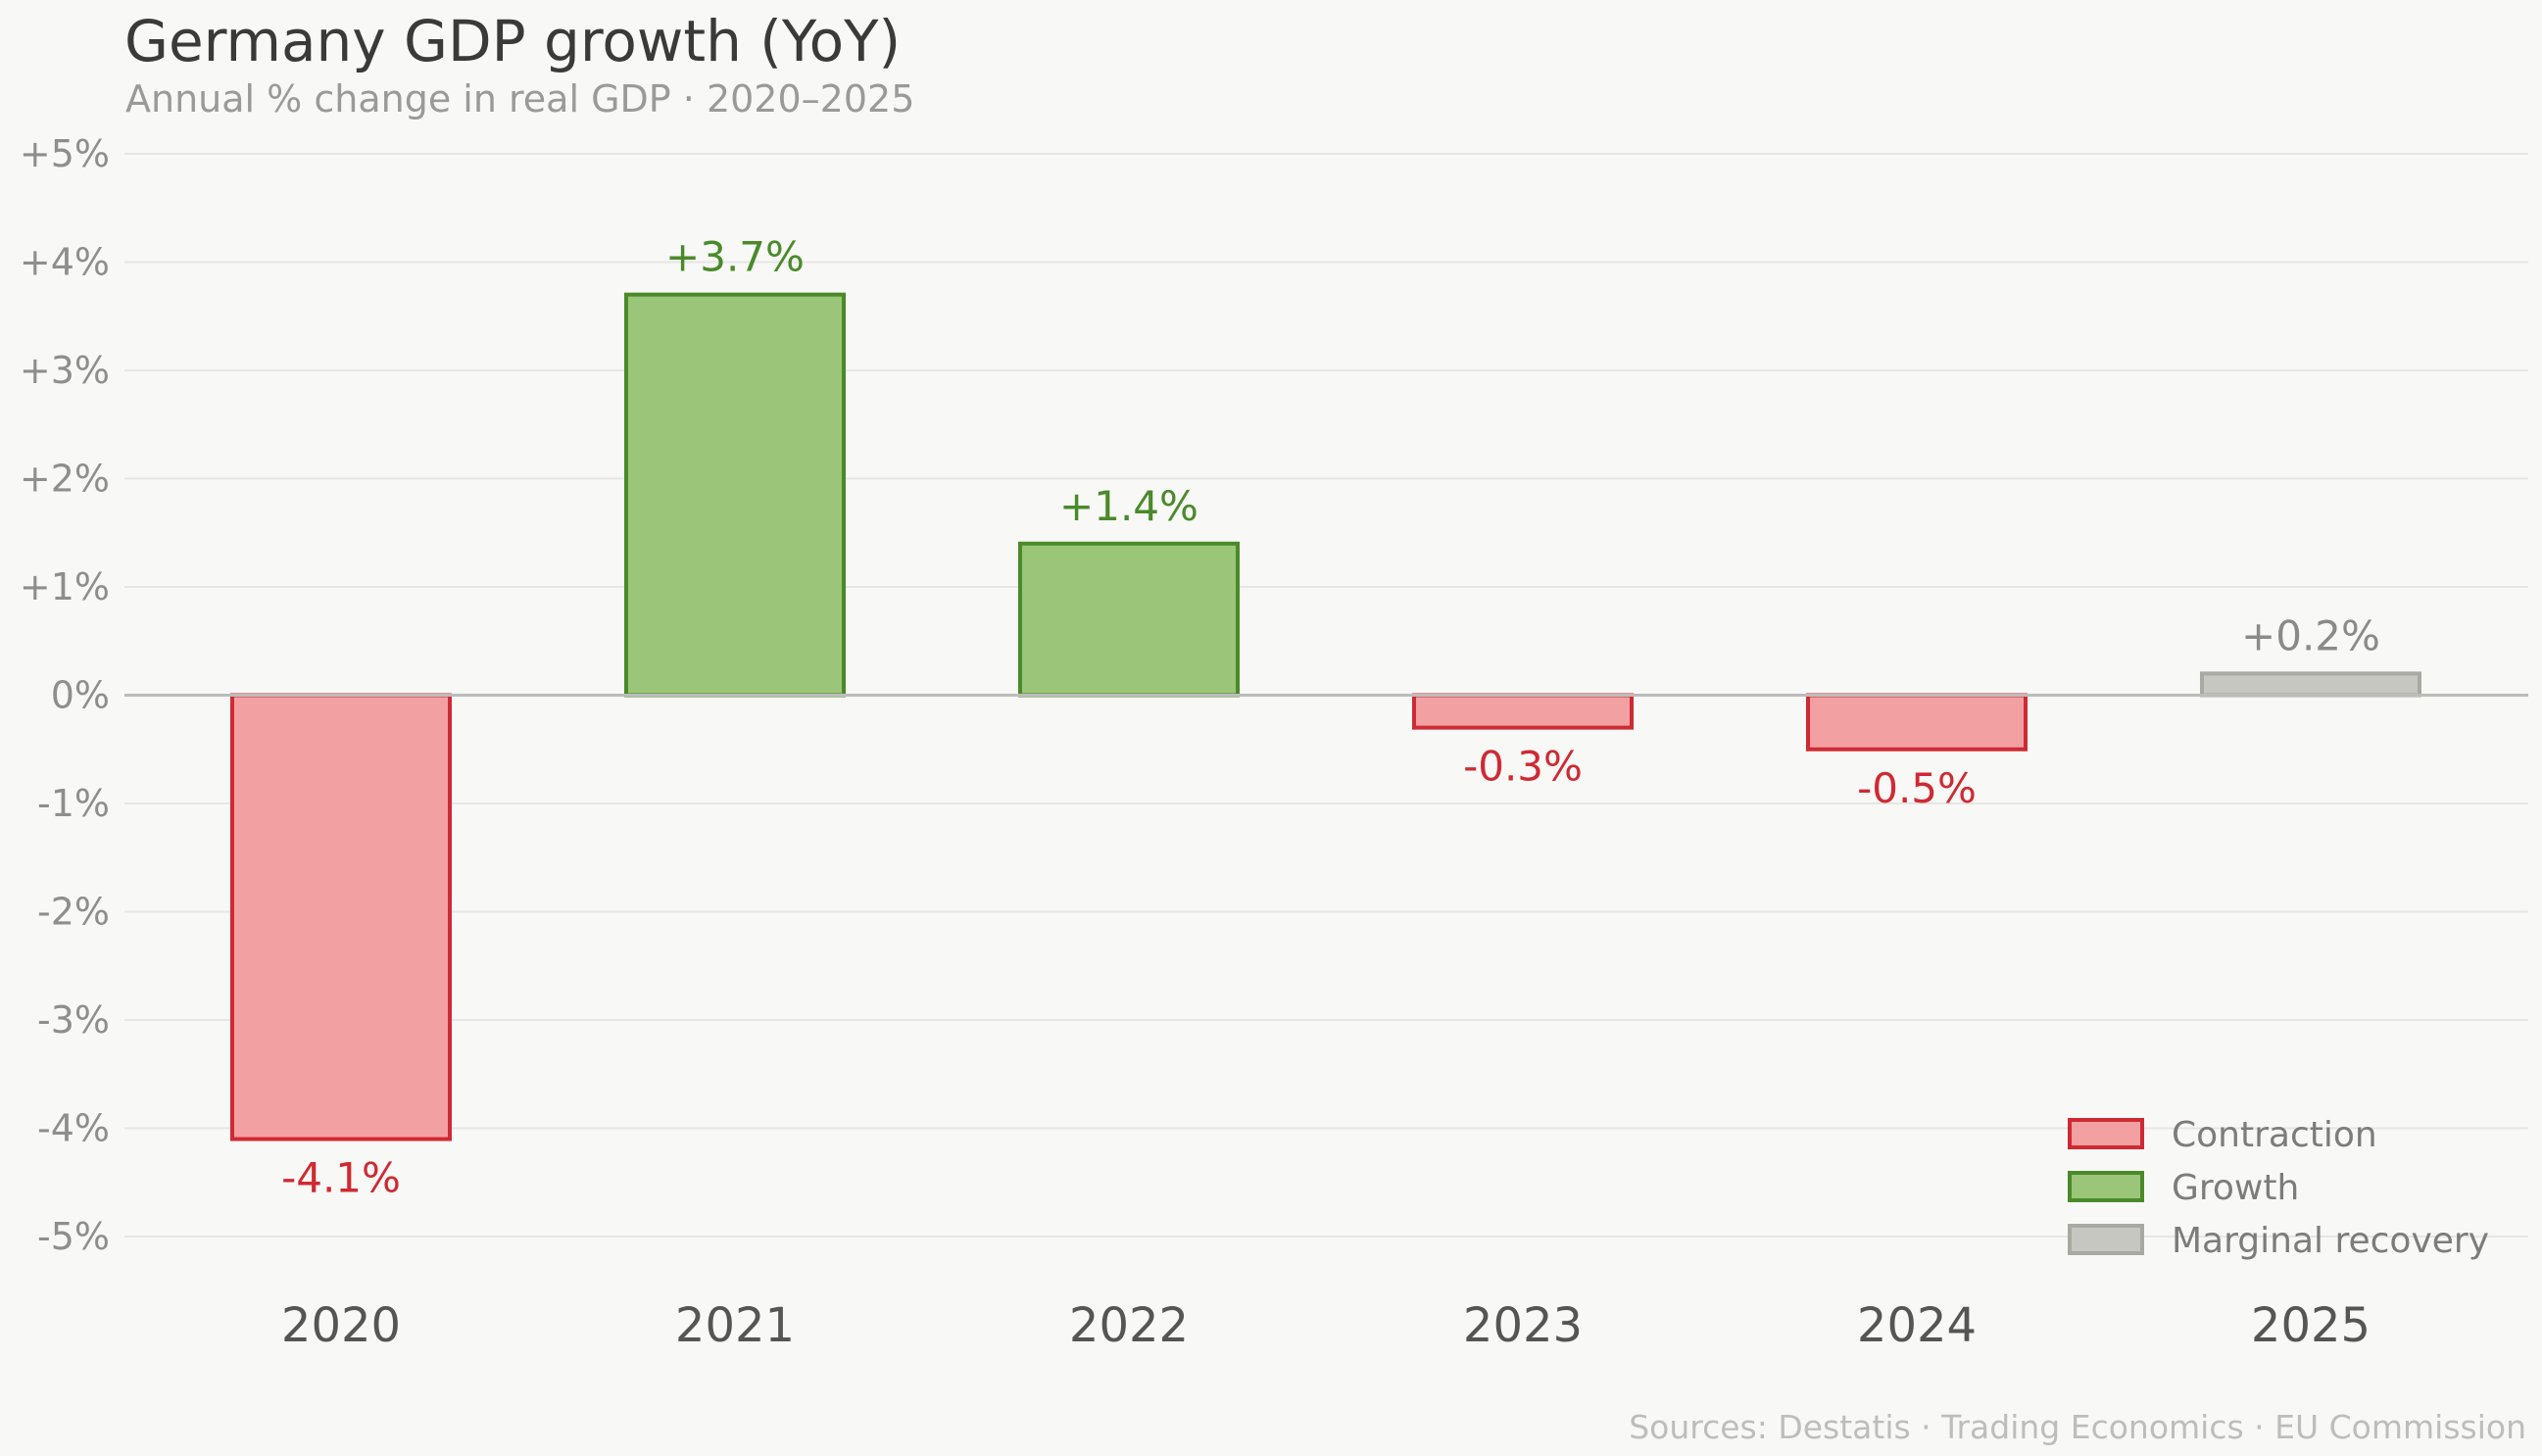 The width and height of the screenshot is (2542, 1456). What do you see at coordinates (73, 1128) in the screenshot?
I see `y-tick-label: -4%` at bounding box center [73, 1128].